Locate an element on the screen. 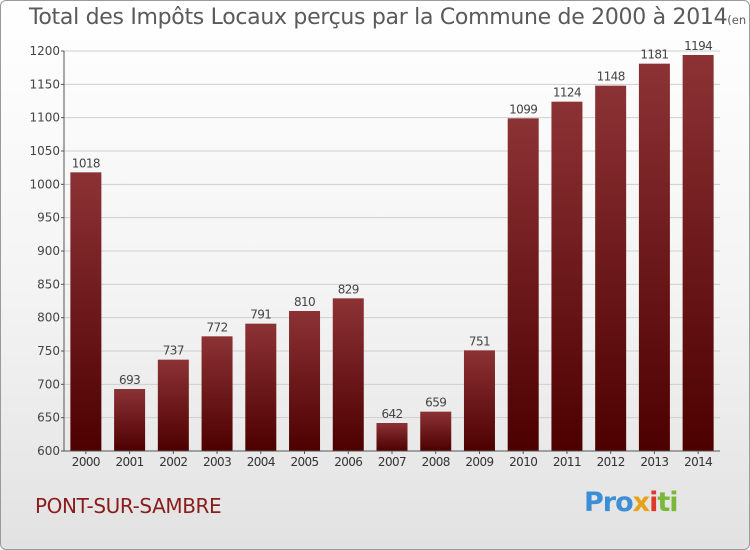 The height and width of the screenshot is (550, 750). value-label: 1181 is located at coordinates (654, 55).